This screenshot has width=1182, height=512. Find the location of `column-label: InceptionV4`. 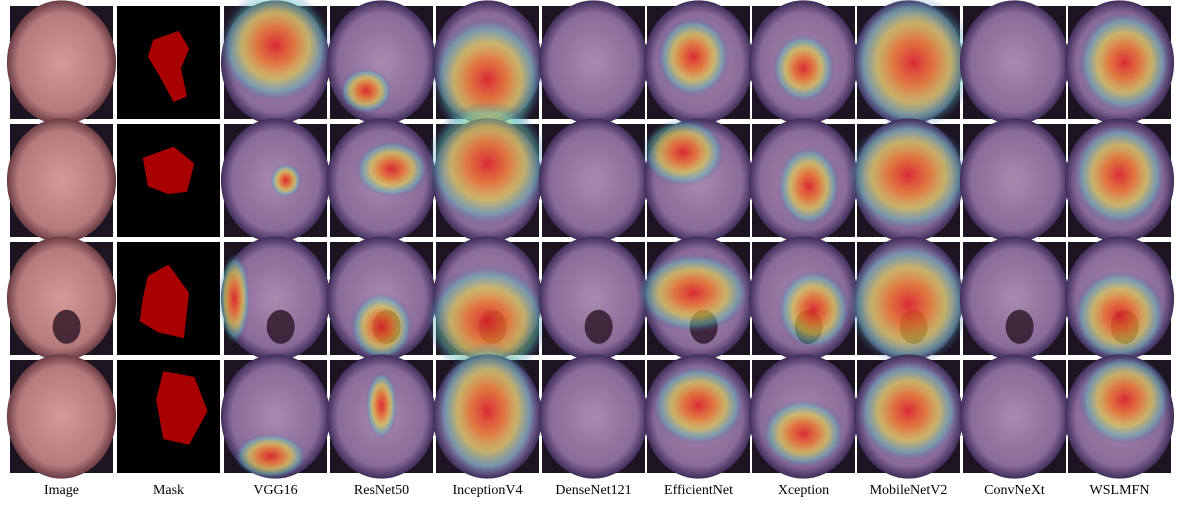

column-label: InceptionV4 is located at coordinates (488, 490).